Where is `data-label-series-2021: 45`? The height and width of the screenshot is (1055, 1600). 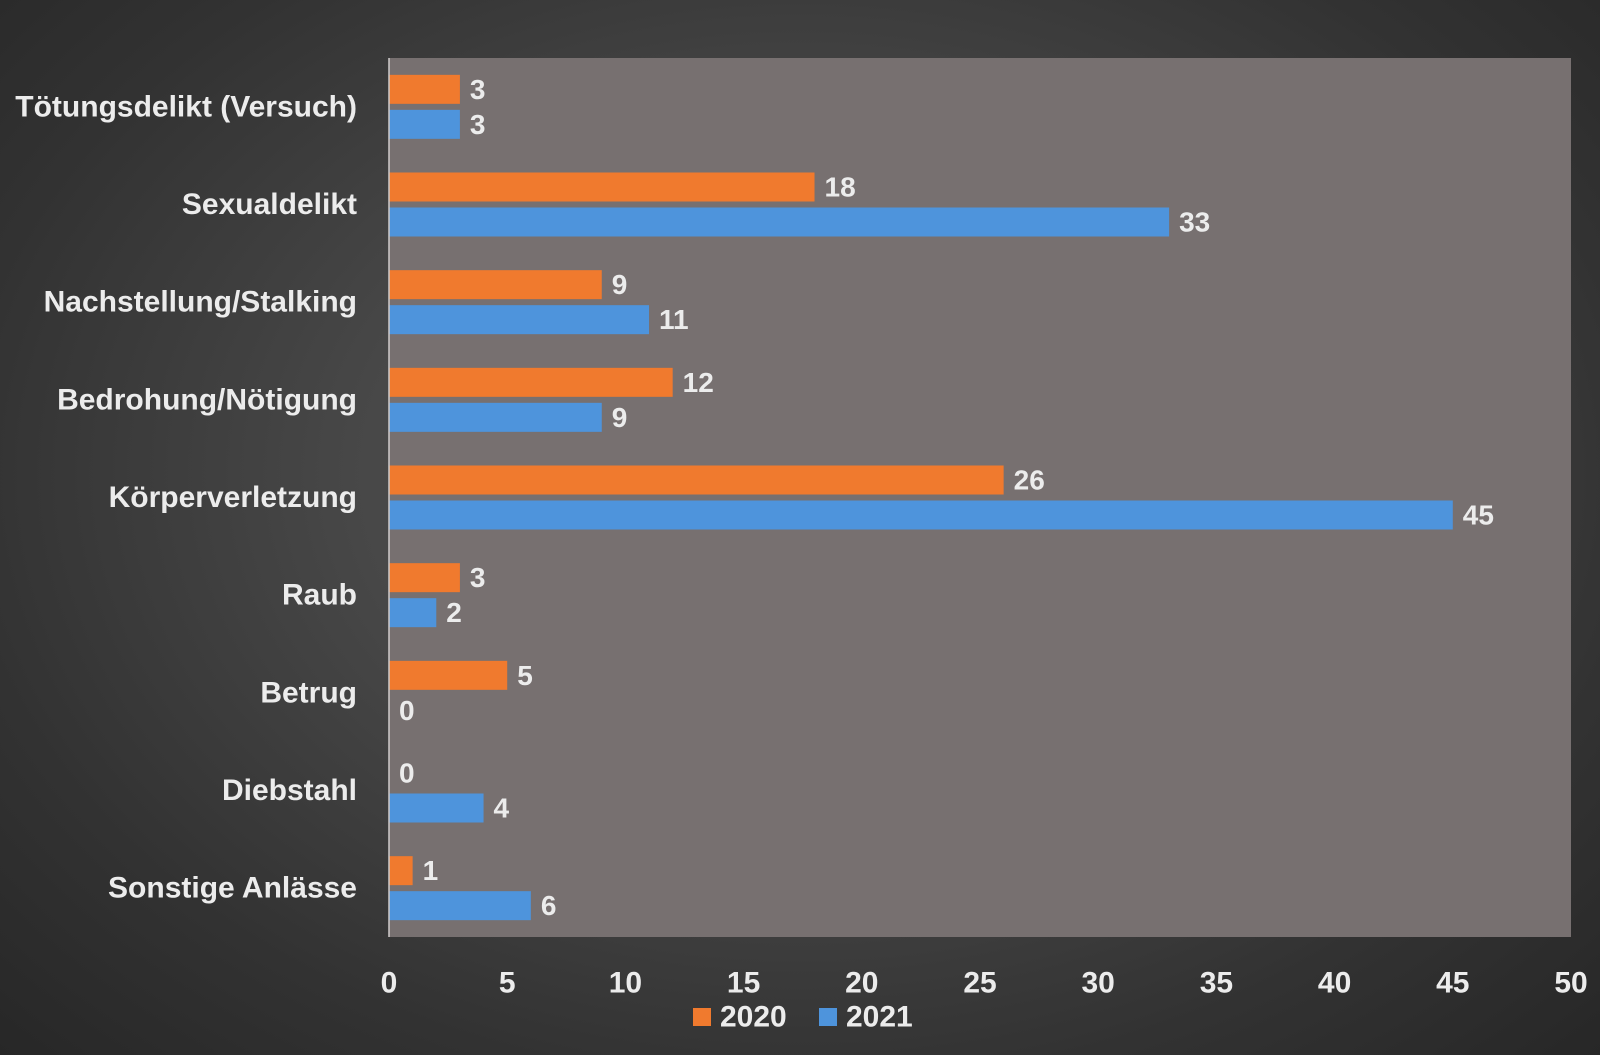
data-label-series-2021: 45 is located at coordinates (1478, 515).